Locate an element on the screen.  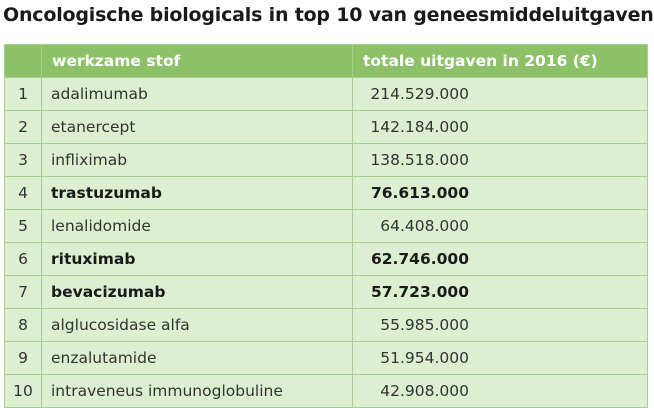
row-rank: 10 is located at coordinates (23, 391).